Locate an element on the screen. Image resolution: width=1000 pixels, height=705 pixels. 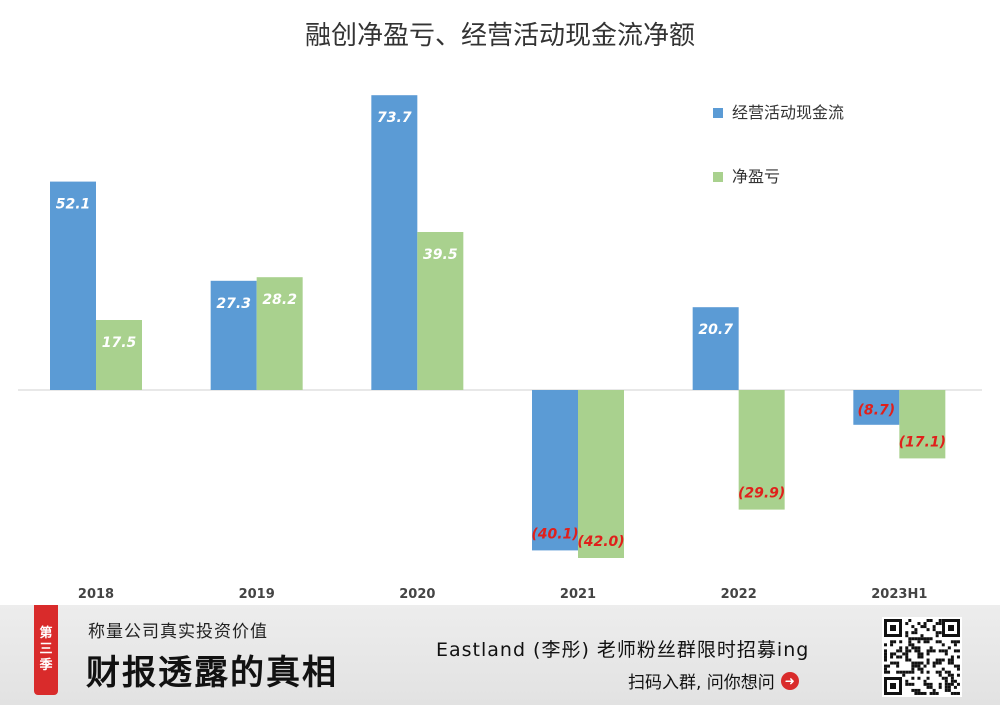
brand-title: 财报透露的真相 is located at coordinates (212, 673).